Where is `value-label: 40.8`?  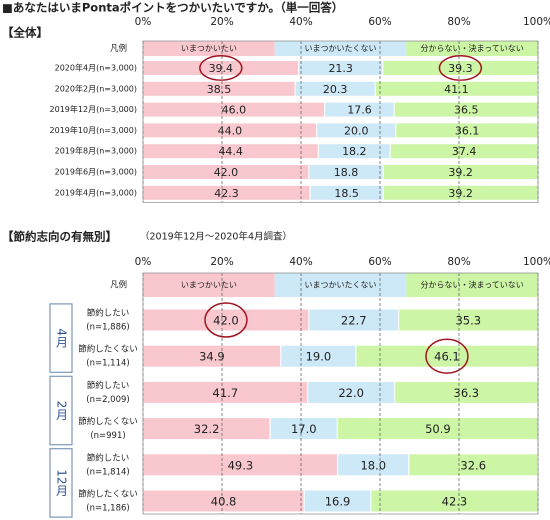
value-label: 40.8 is located at coordinates (224, 502).